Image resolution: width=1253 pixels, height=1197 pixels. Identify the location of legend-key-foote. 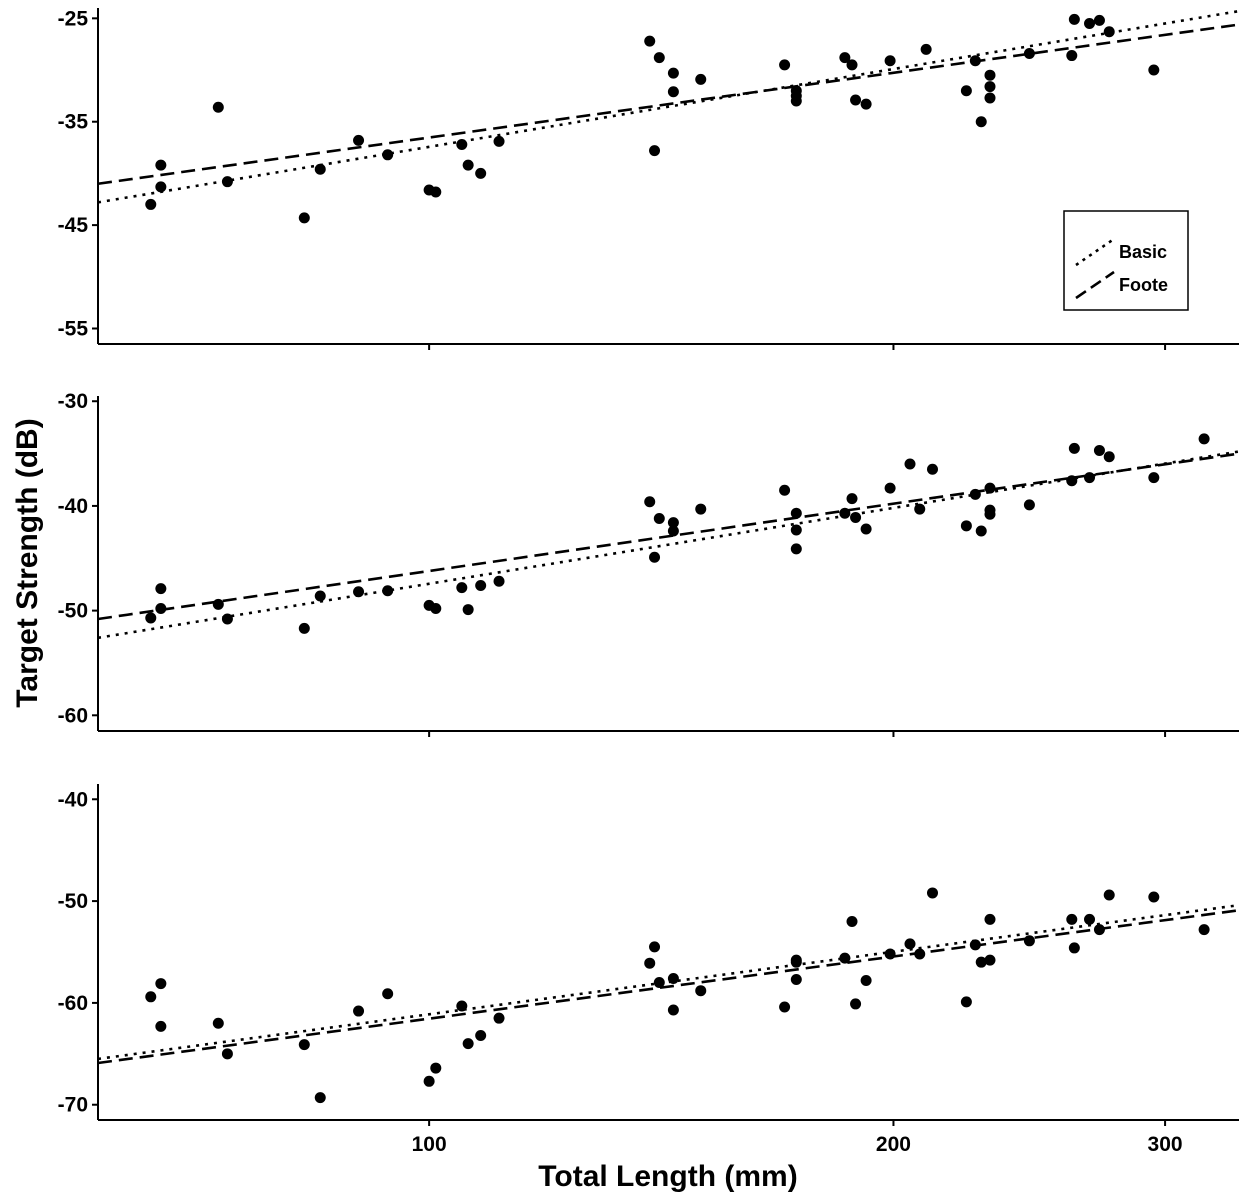
(1095, 285).